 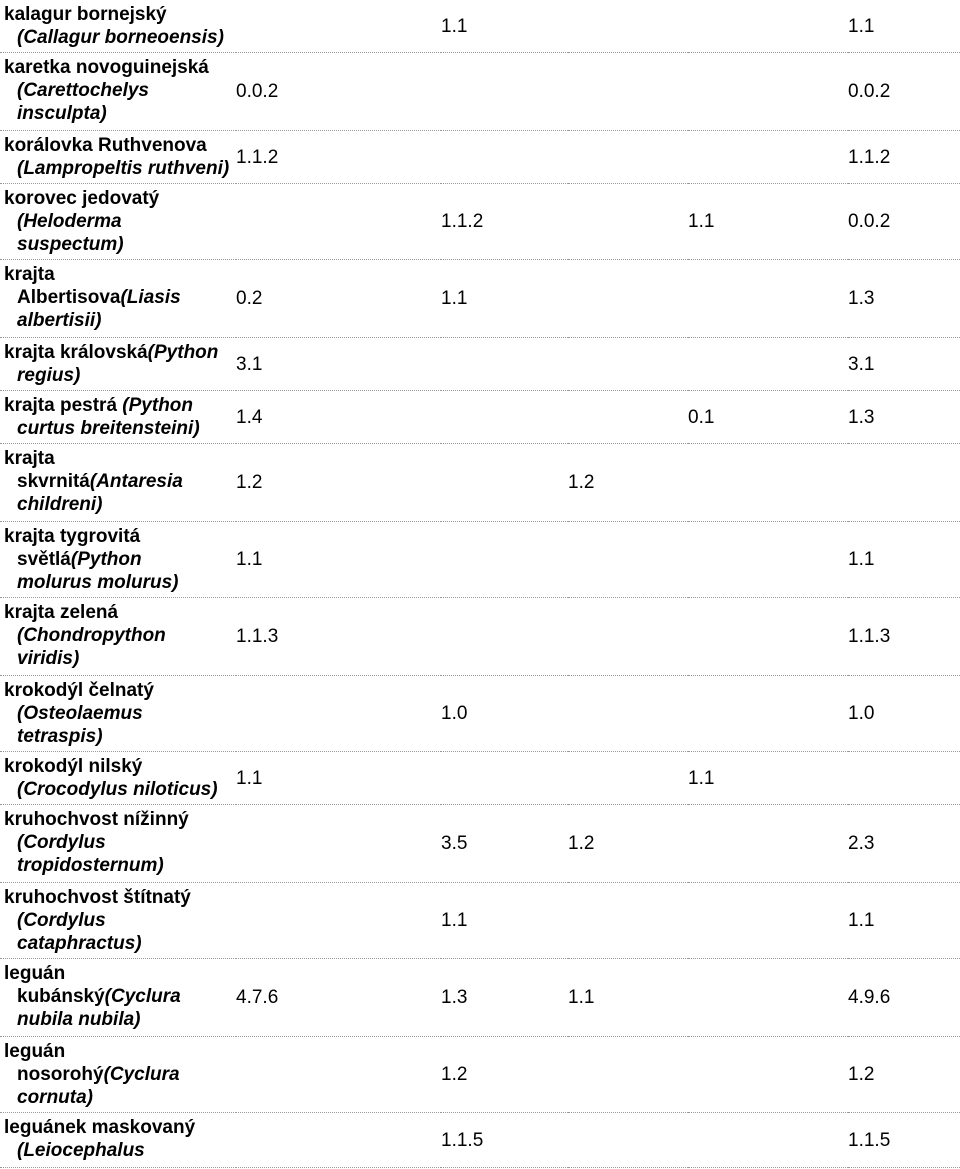 What do you see at coordinates (120, 504) in the screenshot?
I see `name-continuation-line: childreni)` at bounding box center [120, 504].